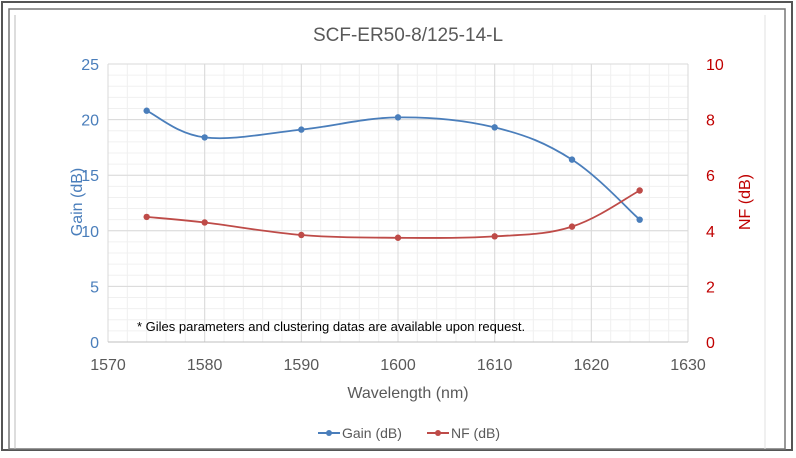  What do you see at coordinates (398, 365) in the screenshot?
I see `x-tick-label: 1600` at bounding box center [398, 365].